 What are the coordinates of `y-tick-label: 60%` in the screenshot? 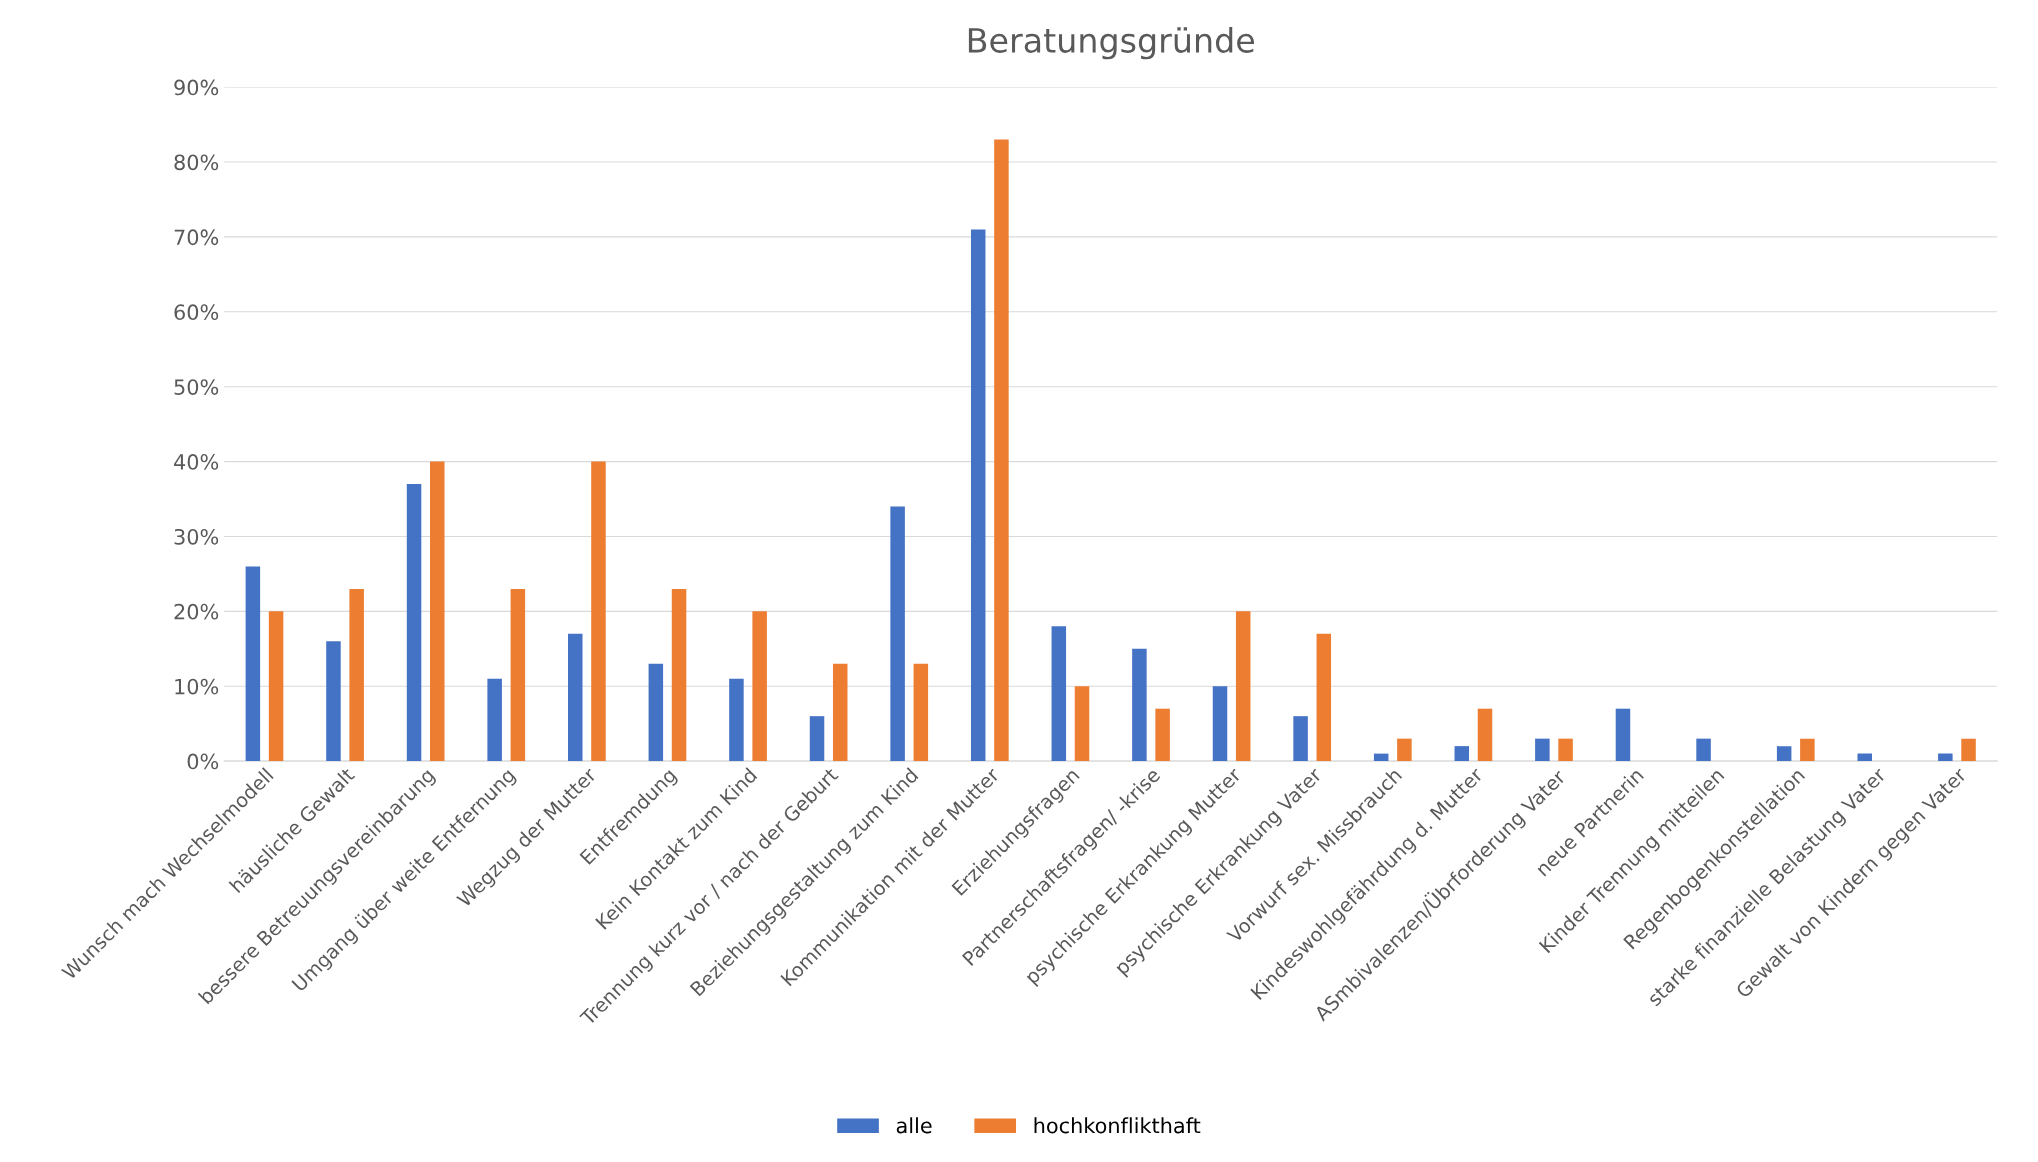 It's located at (196, 312).